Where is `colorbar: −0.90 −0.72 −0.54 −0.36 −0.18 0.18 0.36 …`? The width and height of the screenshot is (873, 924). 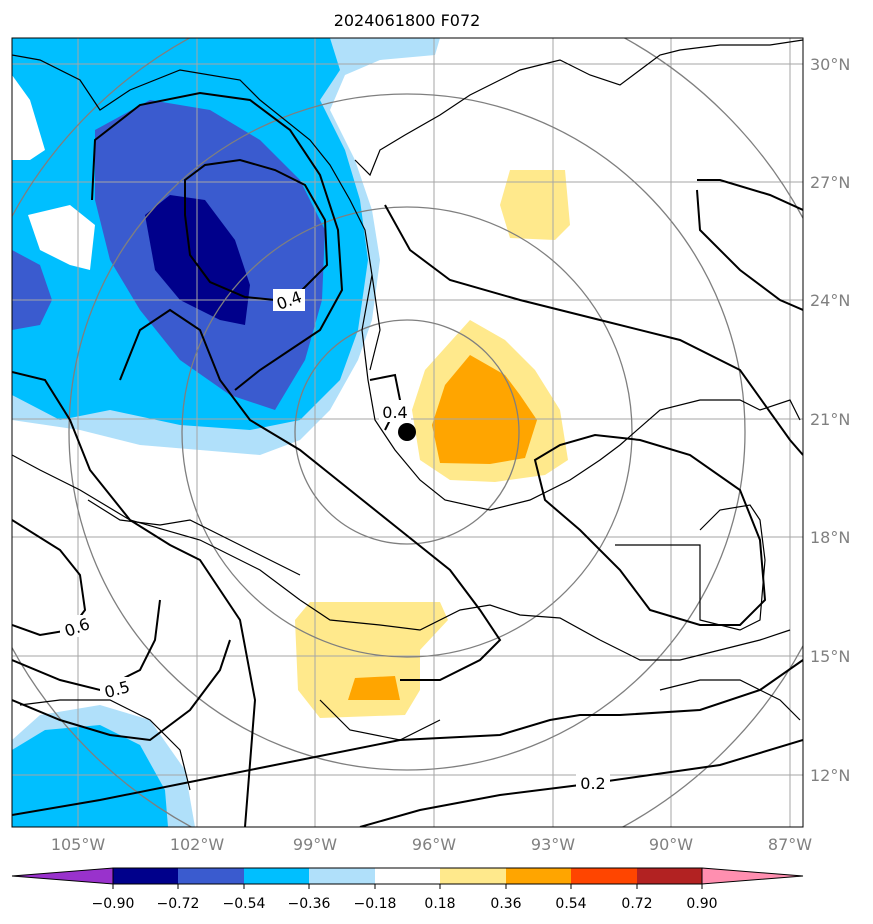
colorbar: −0.90 −0.72 −0.54 −0.36 −0.18 0.18 0.36 … is located at coordinates (407, 889).